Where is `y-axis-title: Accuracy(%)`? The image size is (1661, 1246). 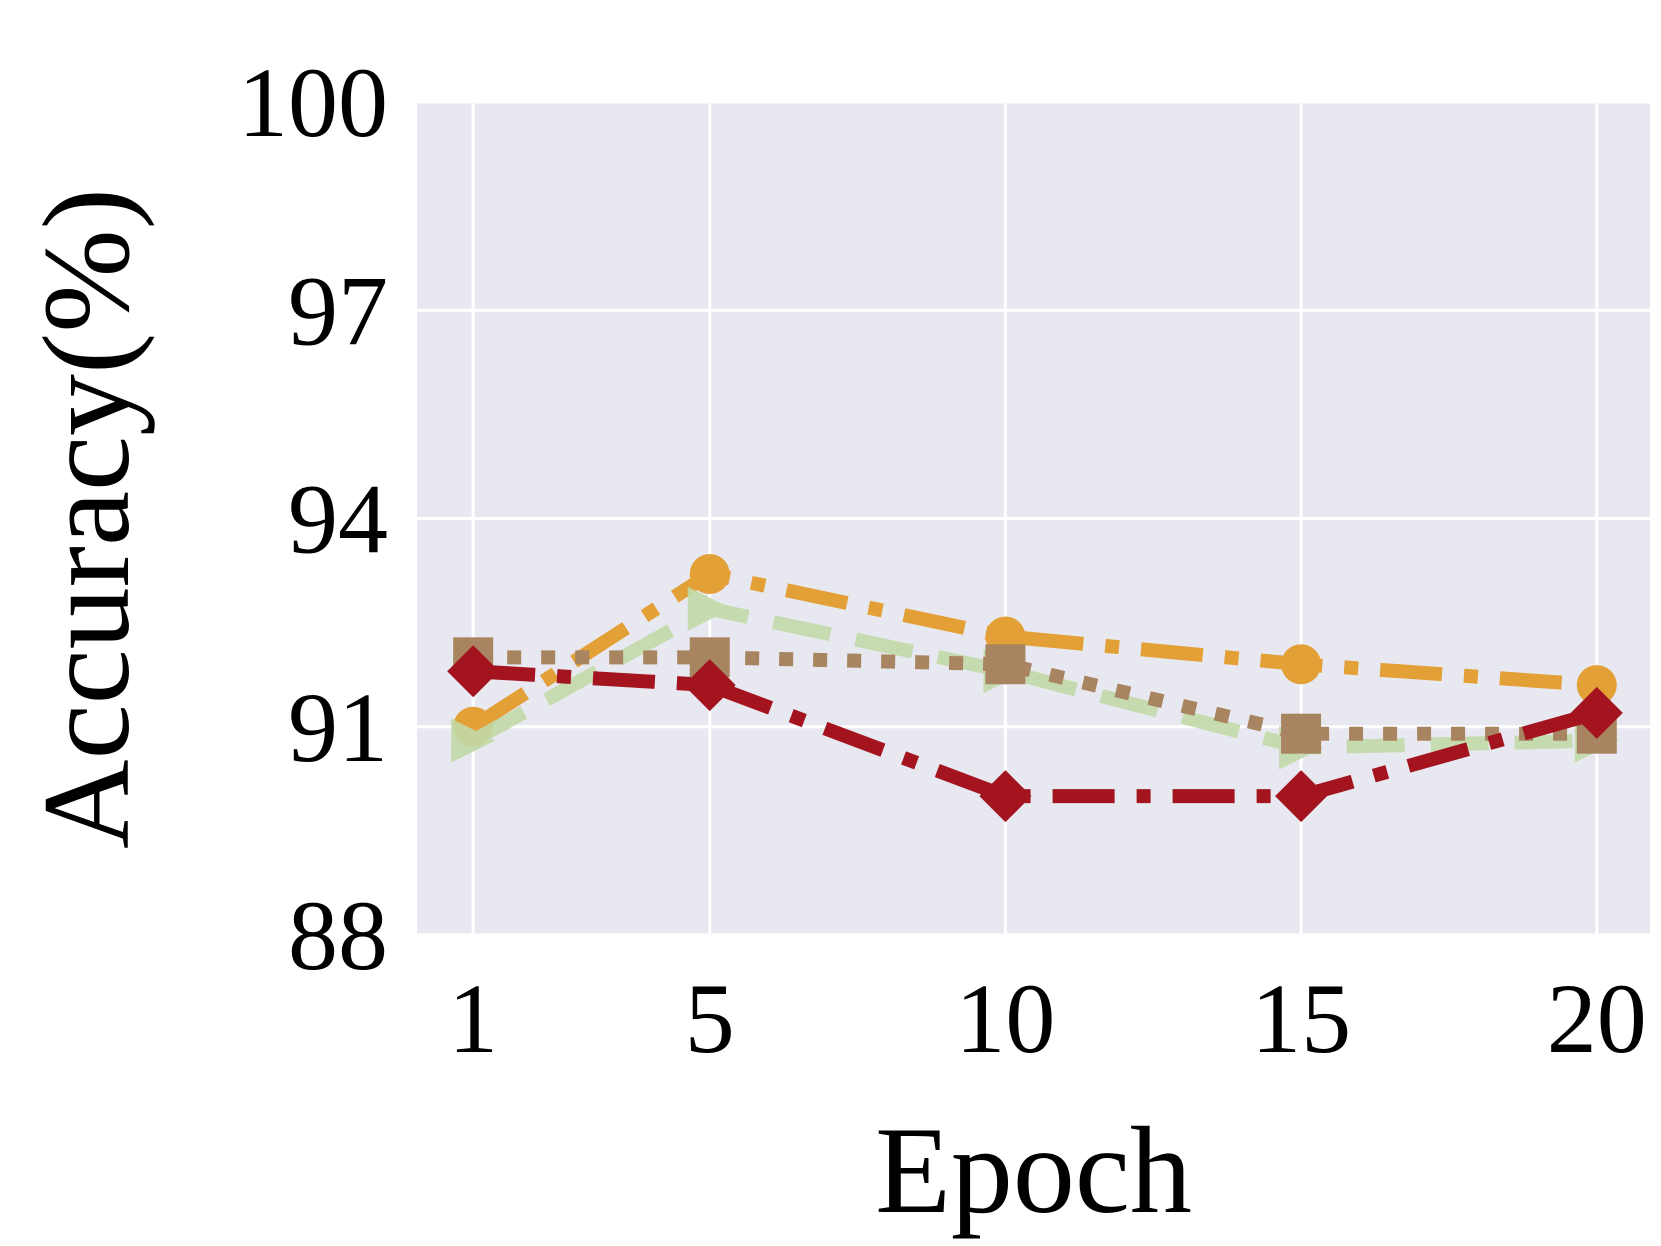 y-axis-title: Accuracy(%) is located at coordinates (86, 518).